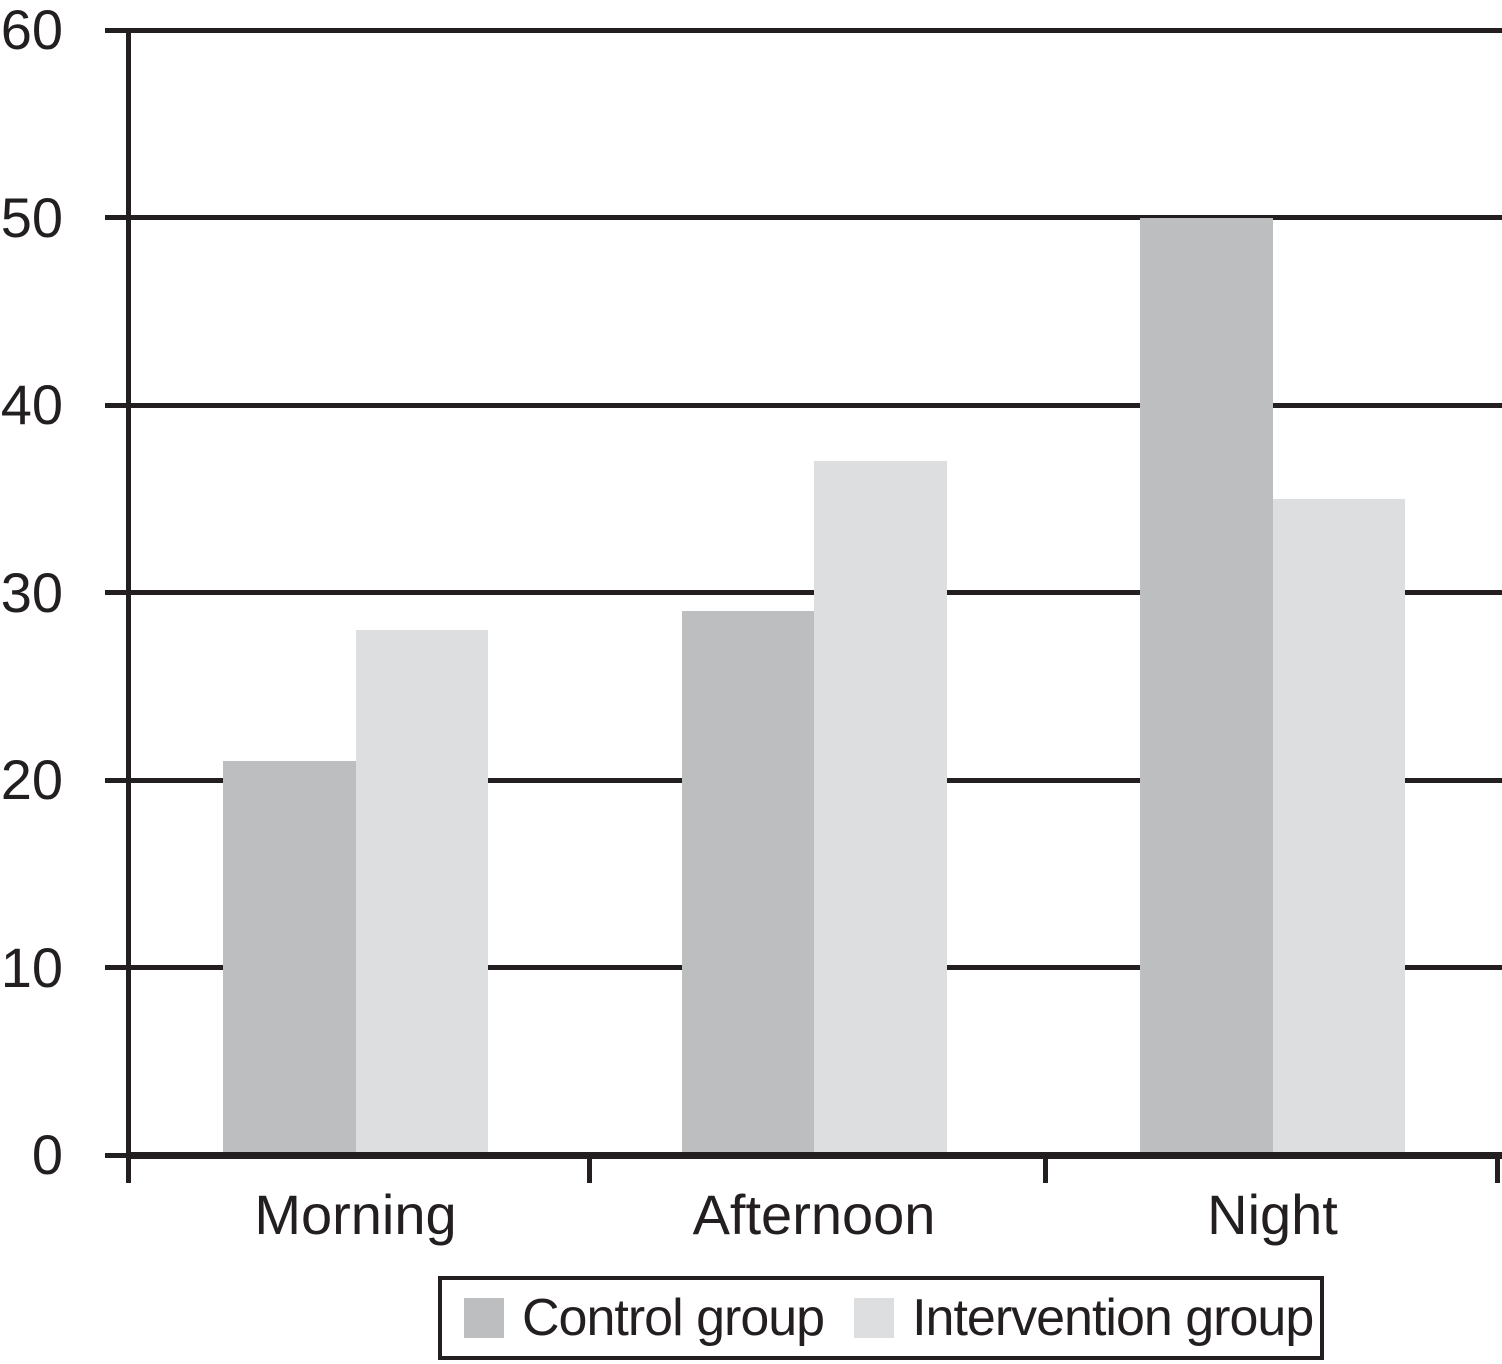 The width and height of the screenshot is (1502, 1364). What do you see at coordinates (747, 883) in the screenshot?
I see `bar-control-group-afternoon` at bounding box center [747, 883].